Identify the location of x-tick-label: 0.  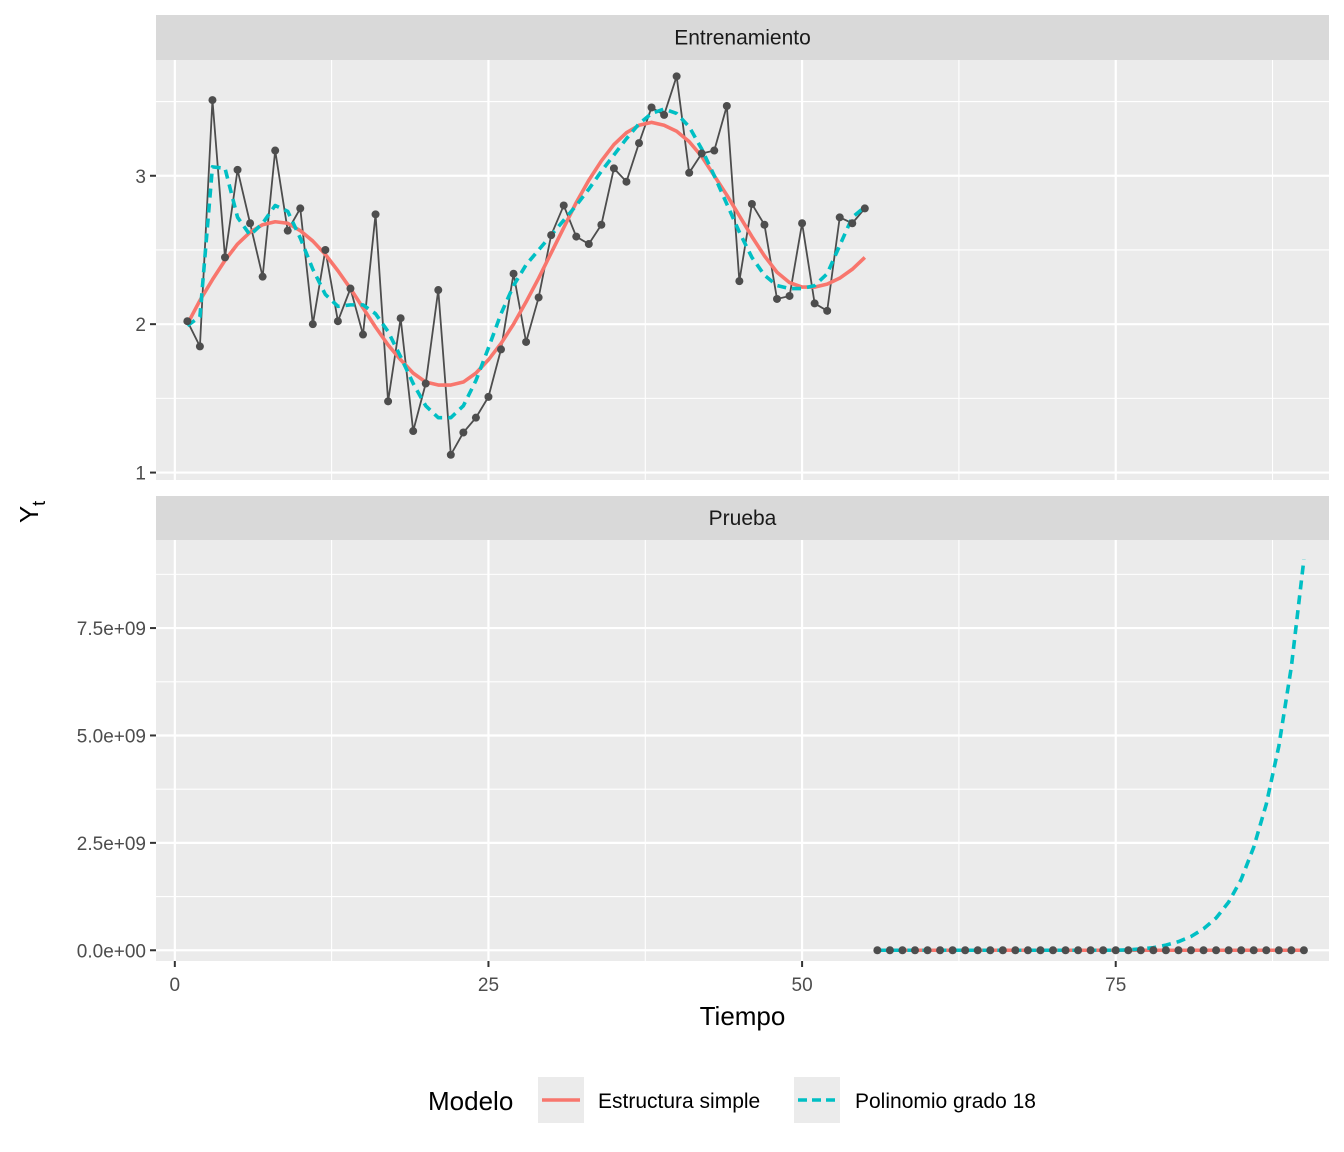
(175, 985).